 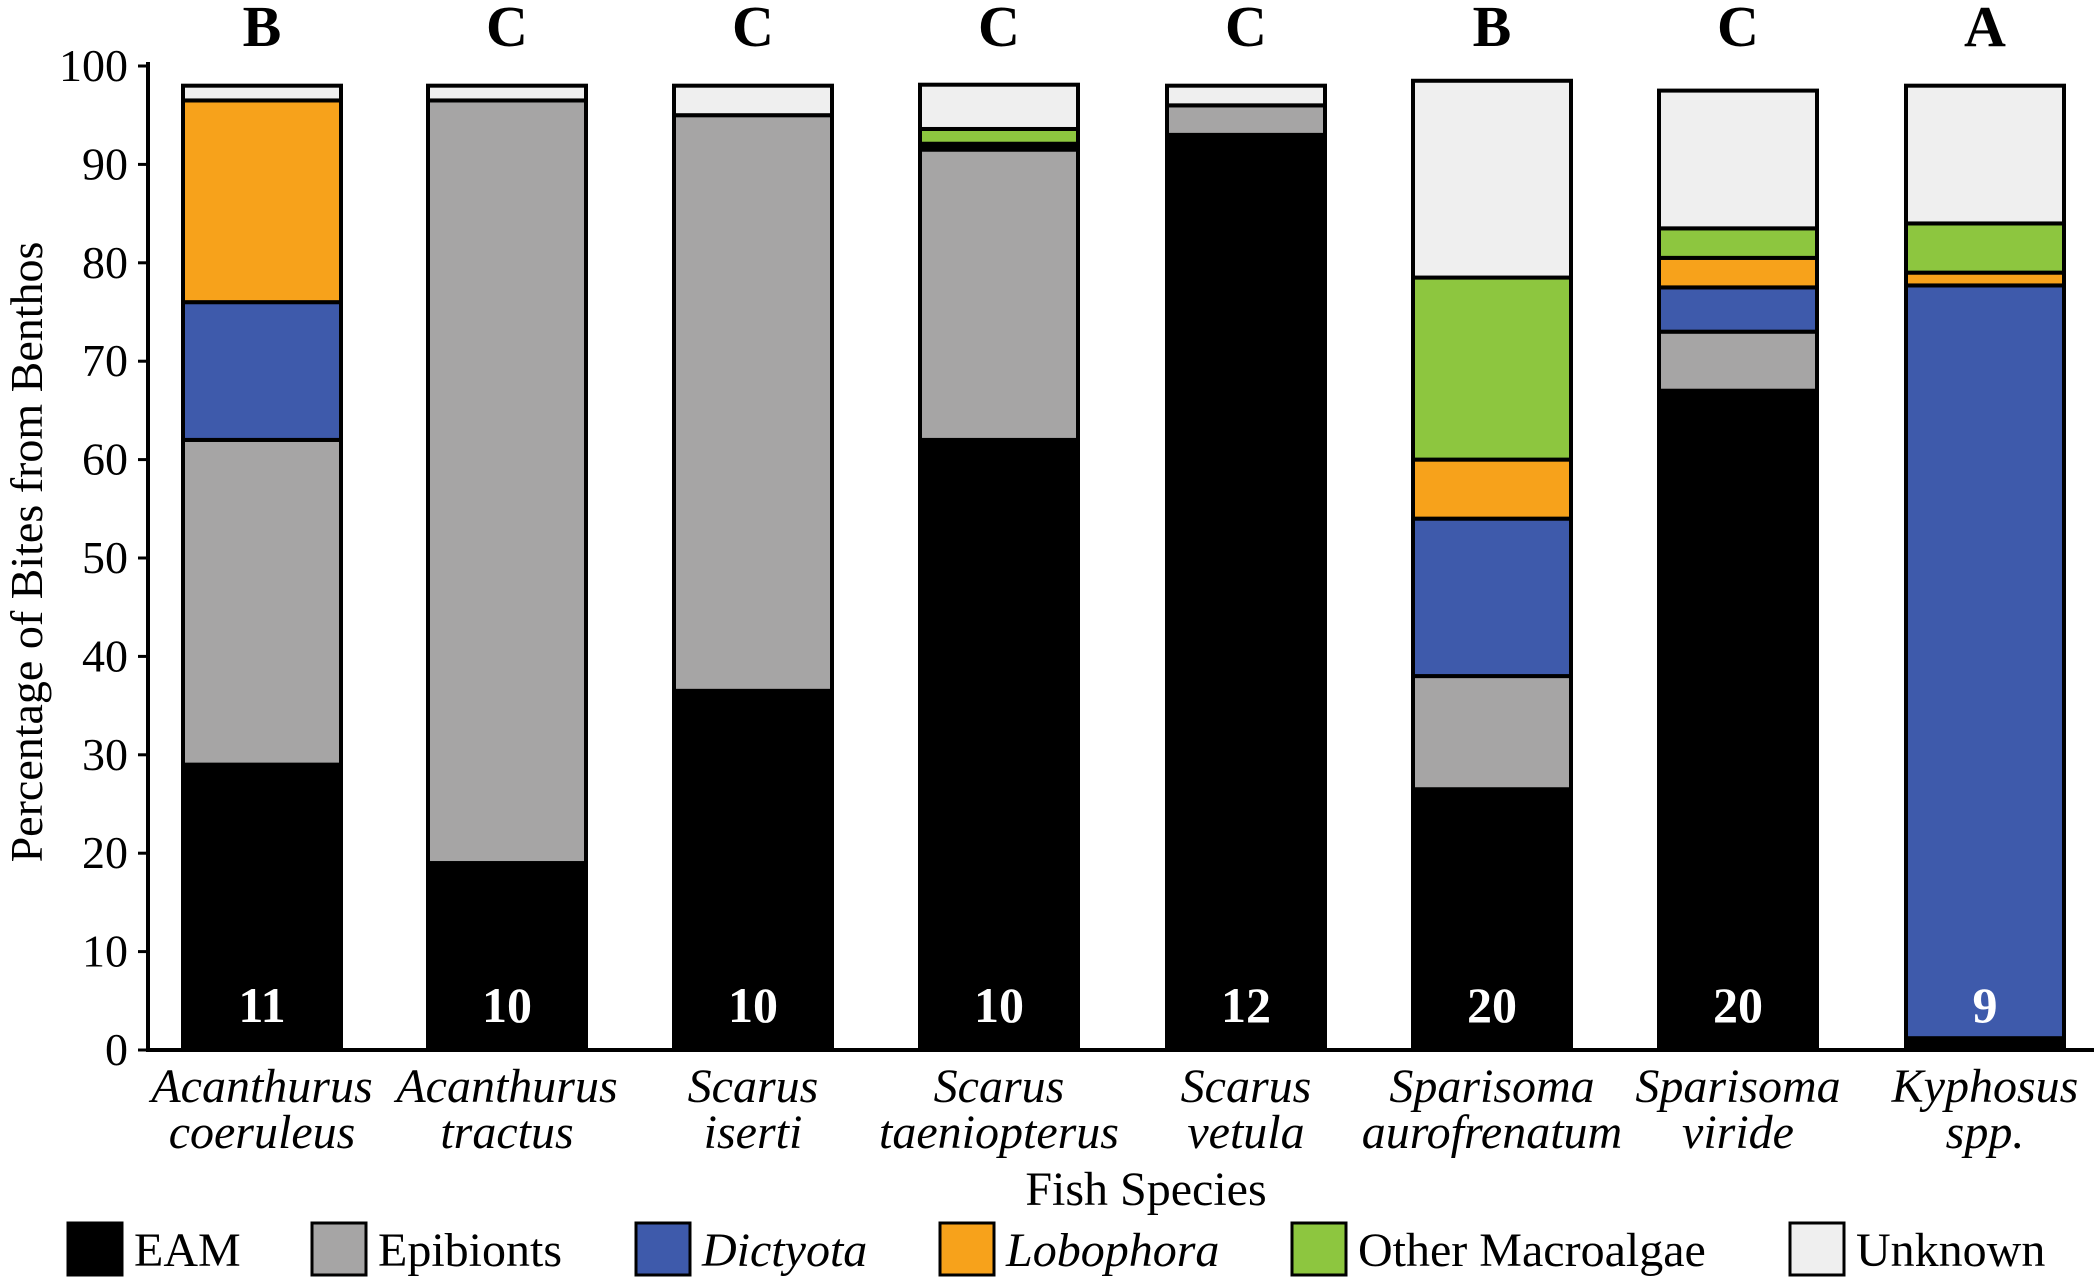 I want to click on legend-item-dictyota: Dictyota, so click(x=750, y=1249).